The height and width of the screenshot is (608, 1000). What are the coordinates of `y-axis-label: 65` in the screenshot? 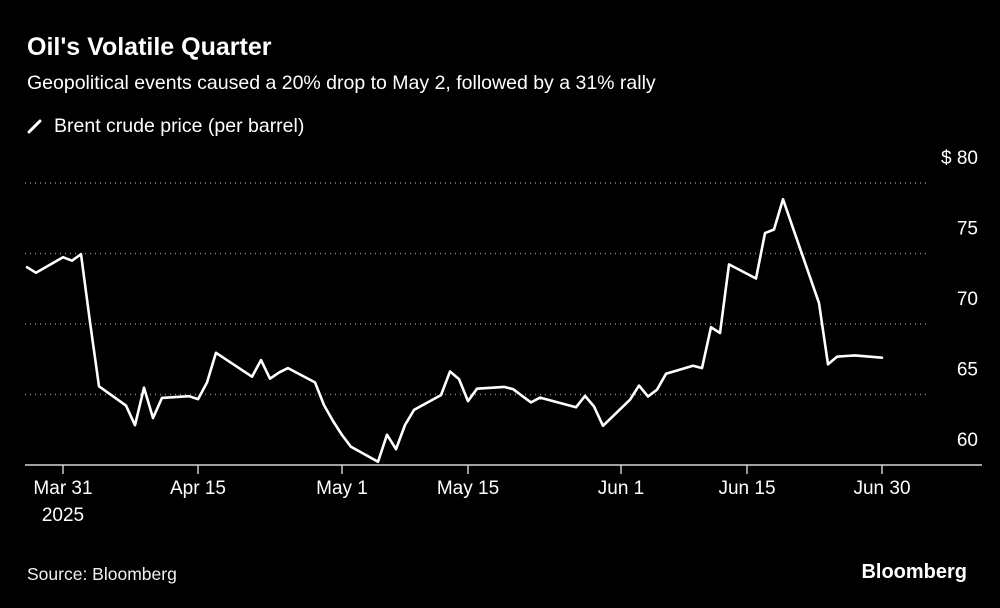 It's located at (967, 370).